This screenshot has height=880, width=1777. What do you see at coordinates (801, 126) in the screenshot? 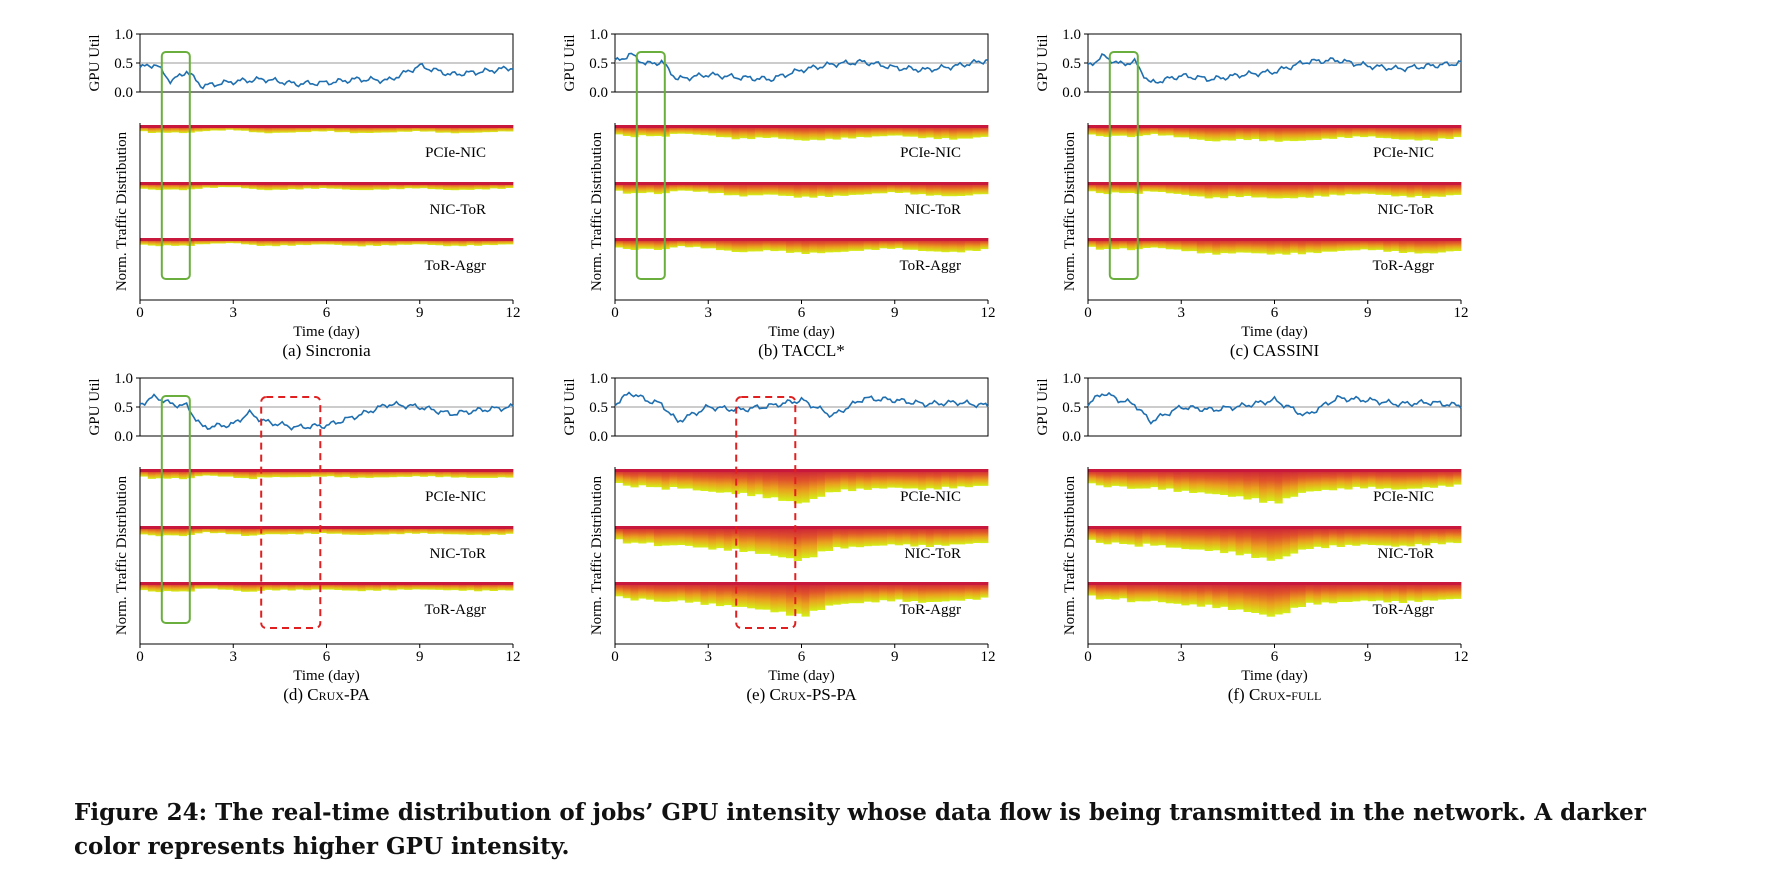
I see `traffic-band-top` at bounding box center [801, 126].